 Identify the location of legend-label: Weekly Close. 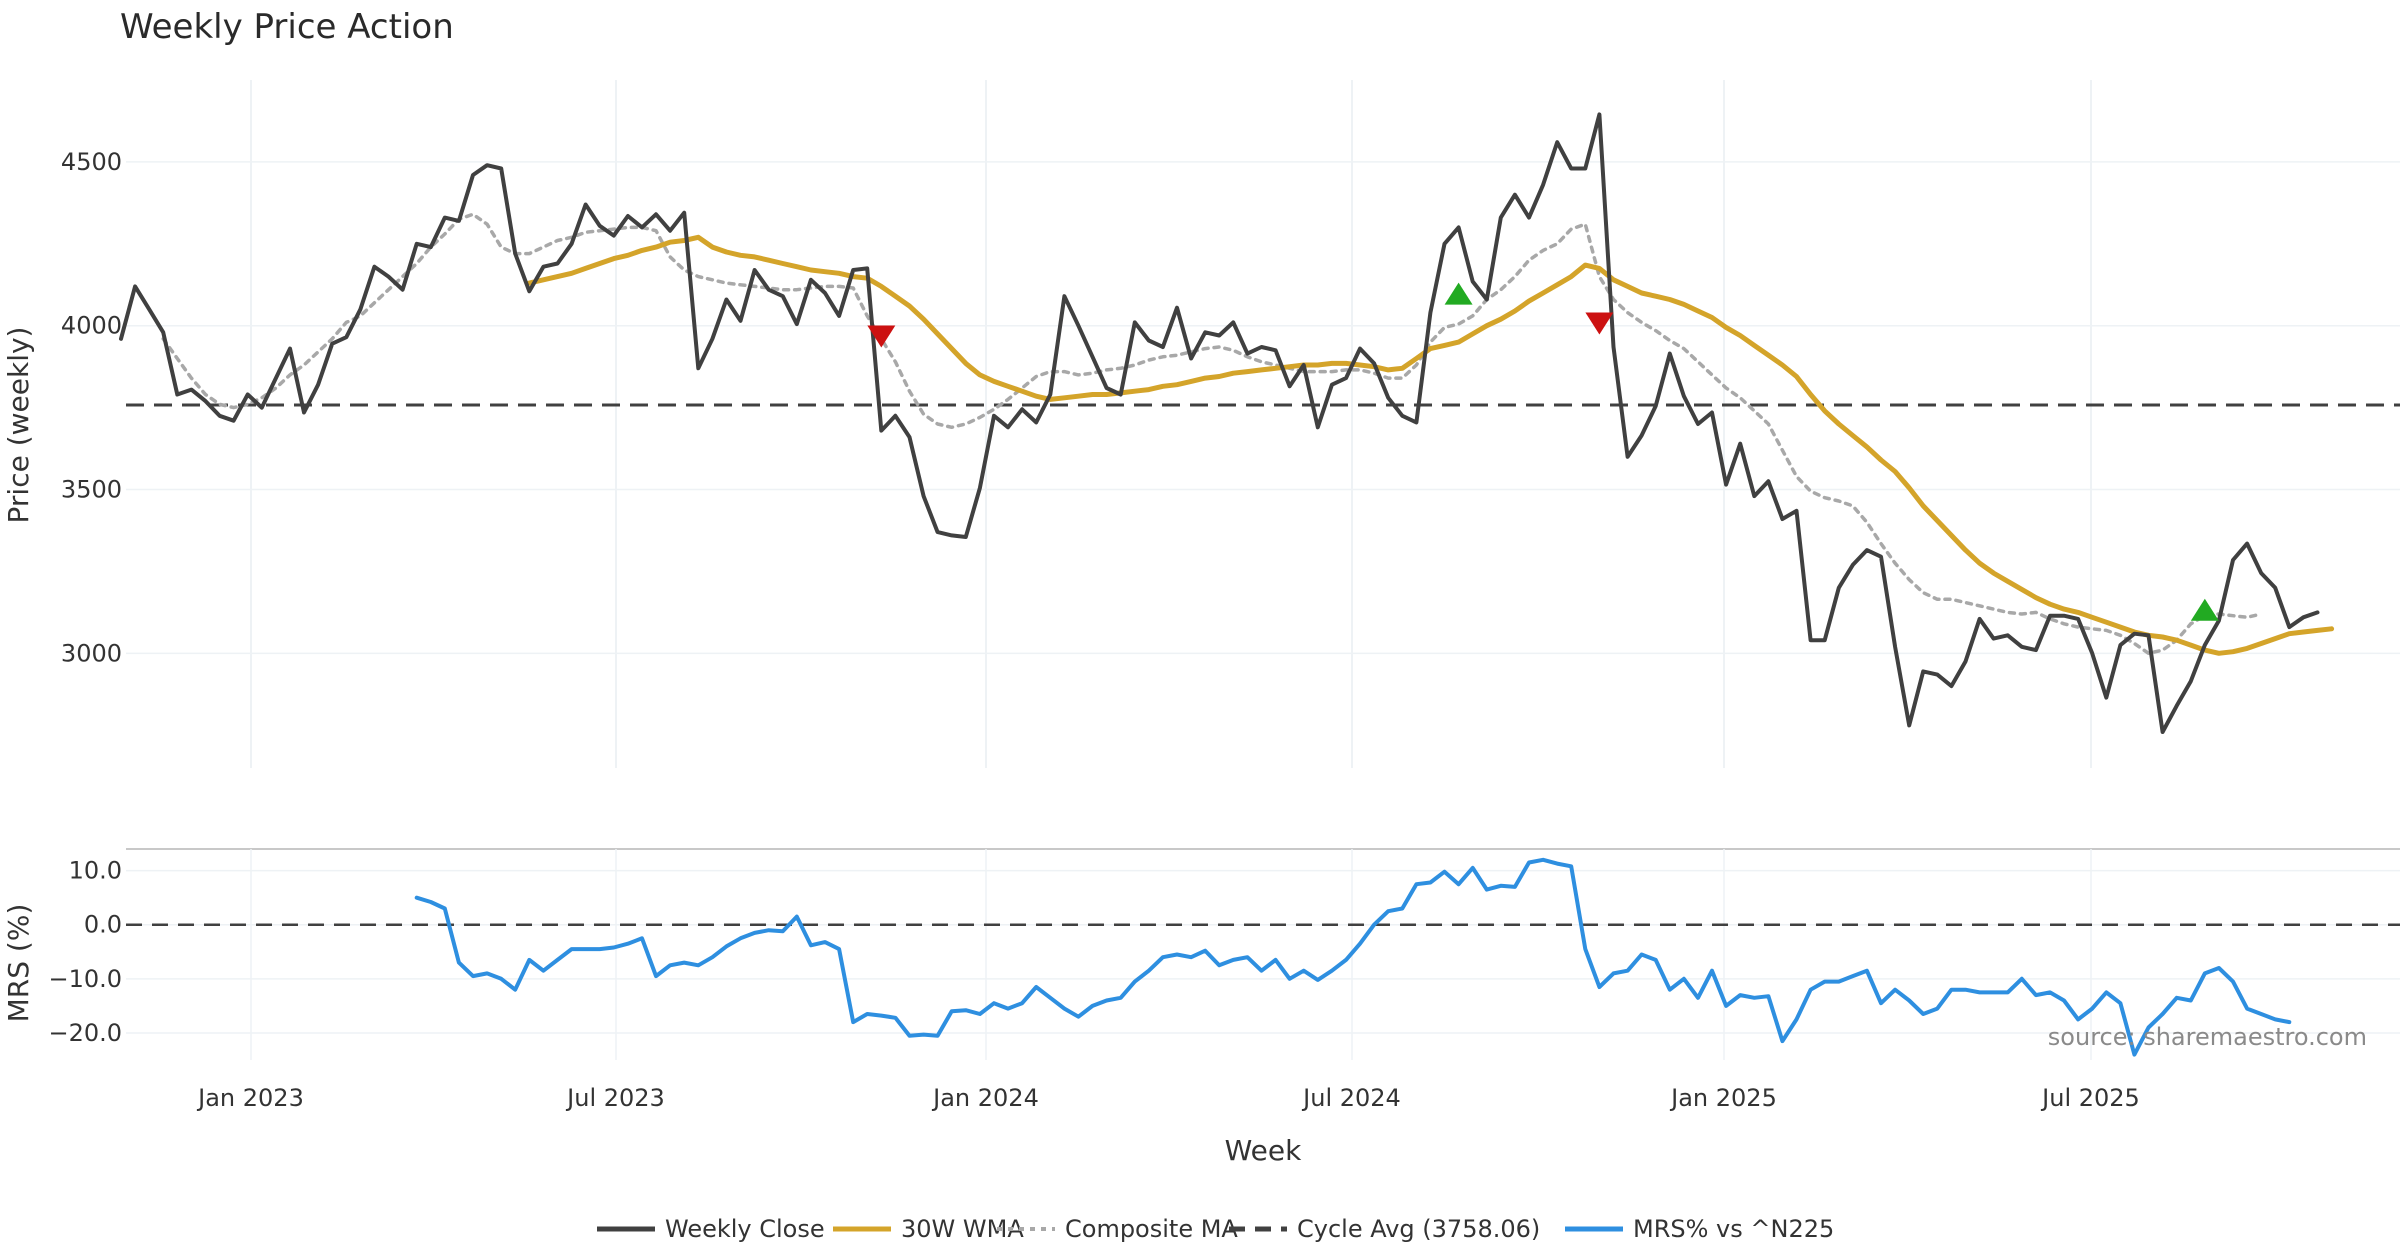
(745, 1229).